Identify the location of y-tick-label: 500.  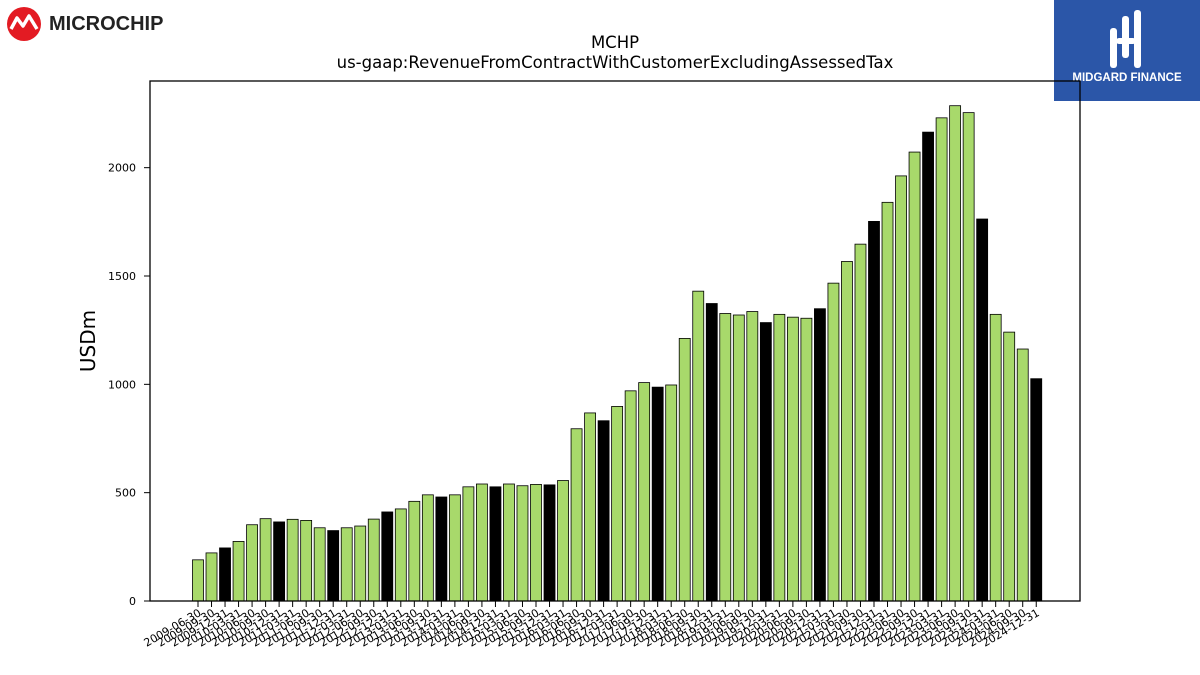
(125, 493).